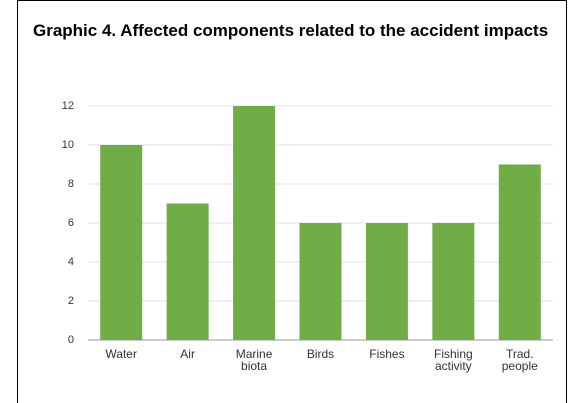 Image resolution: width=569 pixels, height=403 pixels. Describe the element at coordinates (71, 301) in the screenshot. I see `y-tick-label: 2` at that location.